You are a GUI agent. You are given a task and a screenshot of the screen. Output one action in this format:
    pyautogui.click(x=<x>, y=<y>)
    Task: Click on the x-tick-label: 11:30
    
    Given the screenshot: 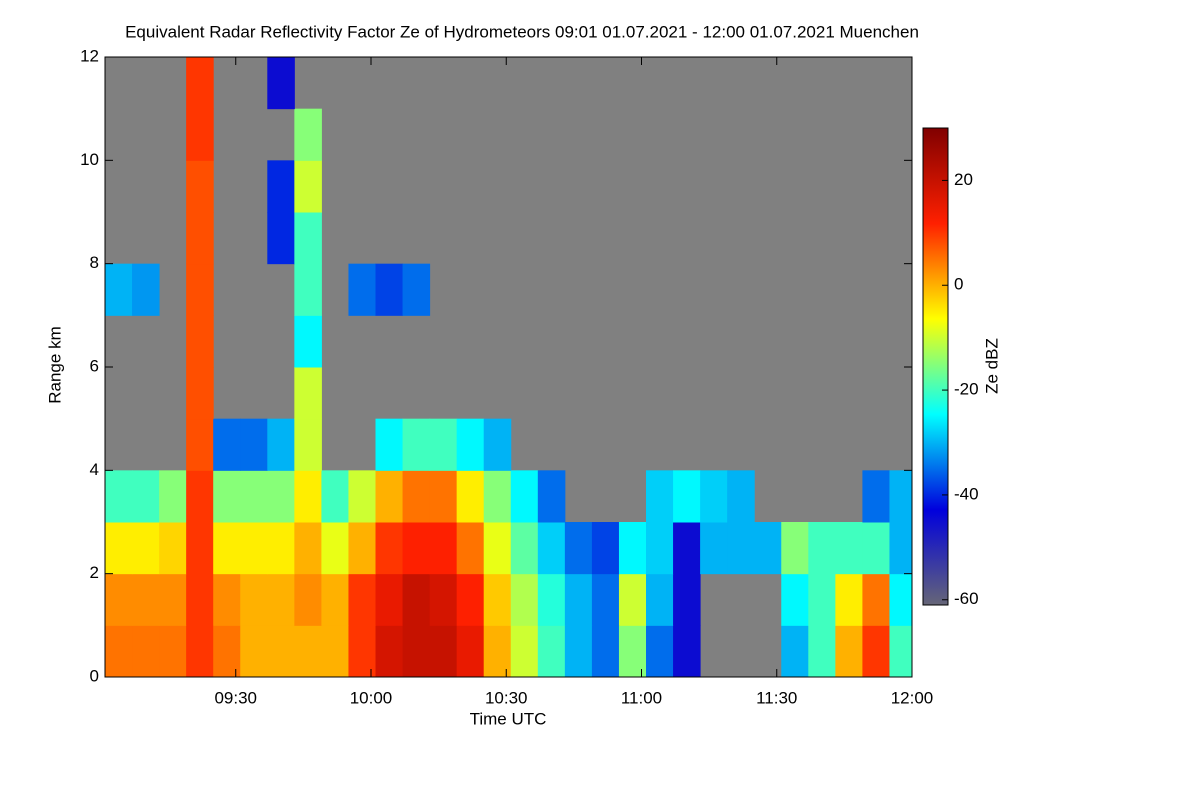 What is the action you would take?
    pyautogui.click(x=776, y=697)
    